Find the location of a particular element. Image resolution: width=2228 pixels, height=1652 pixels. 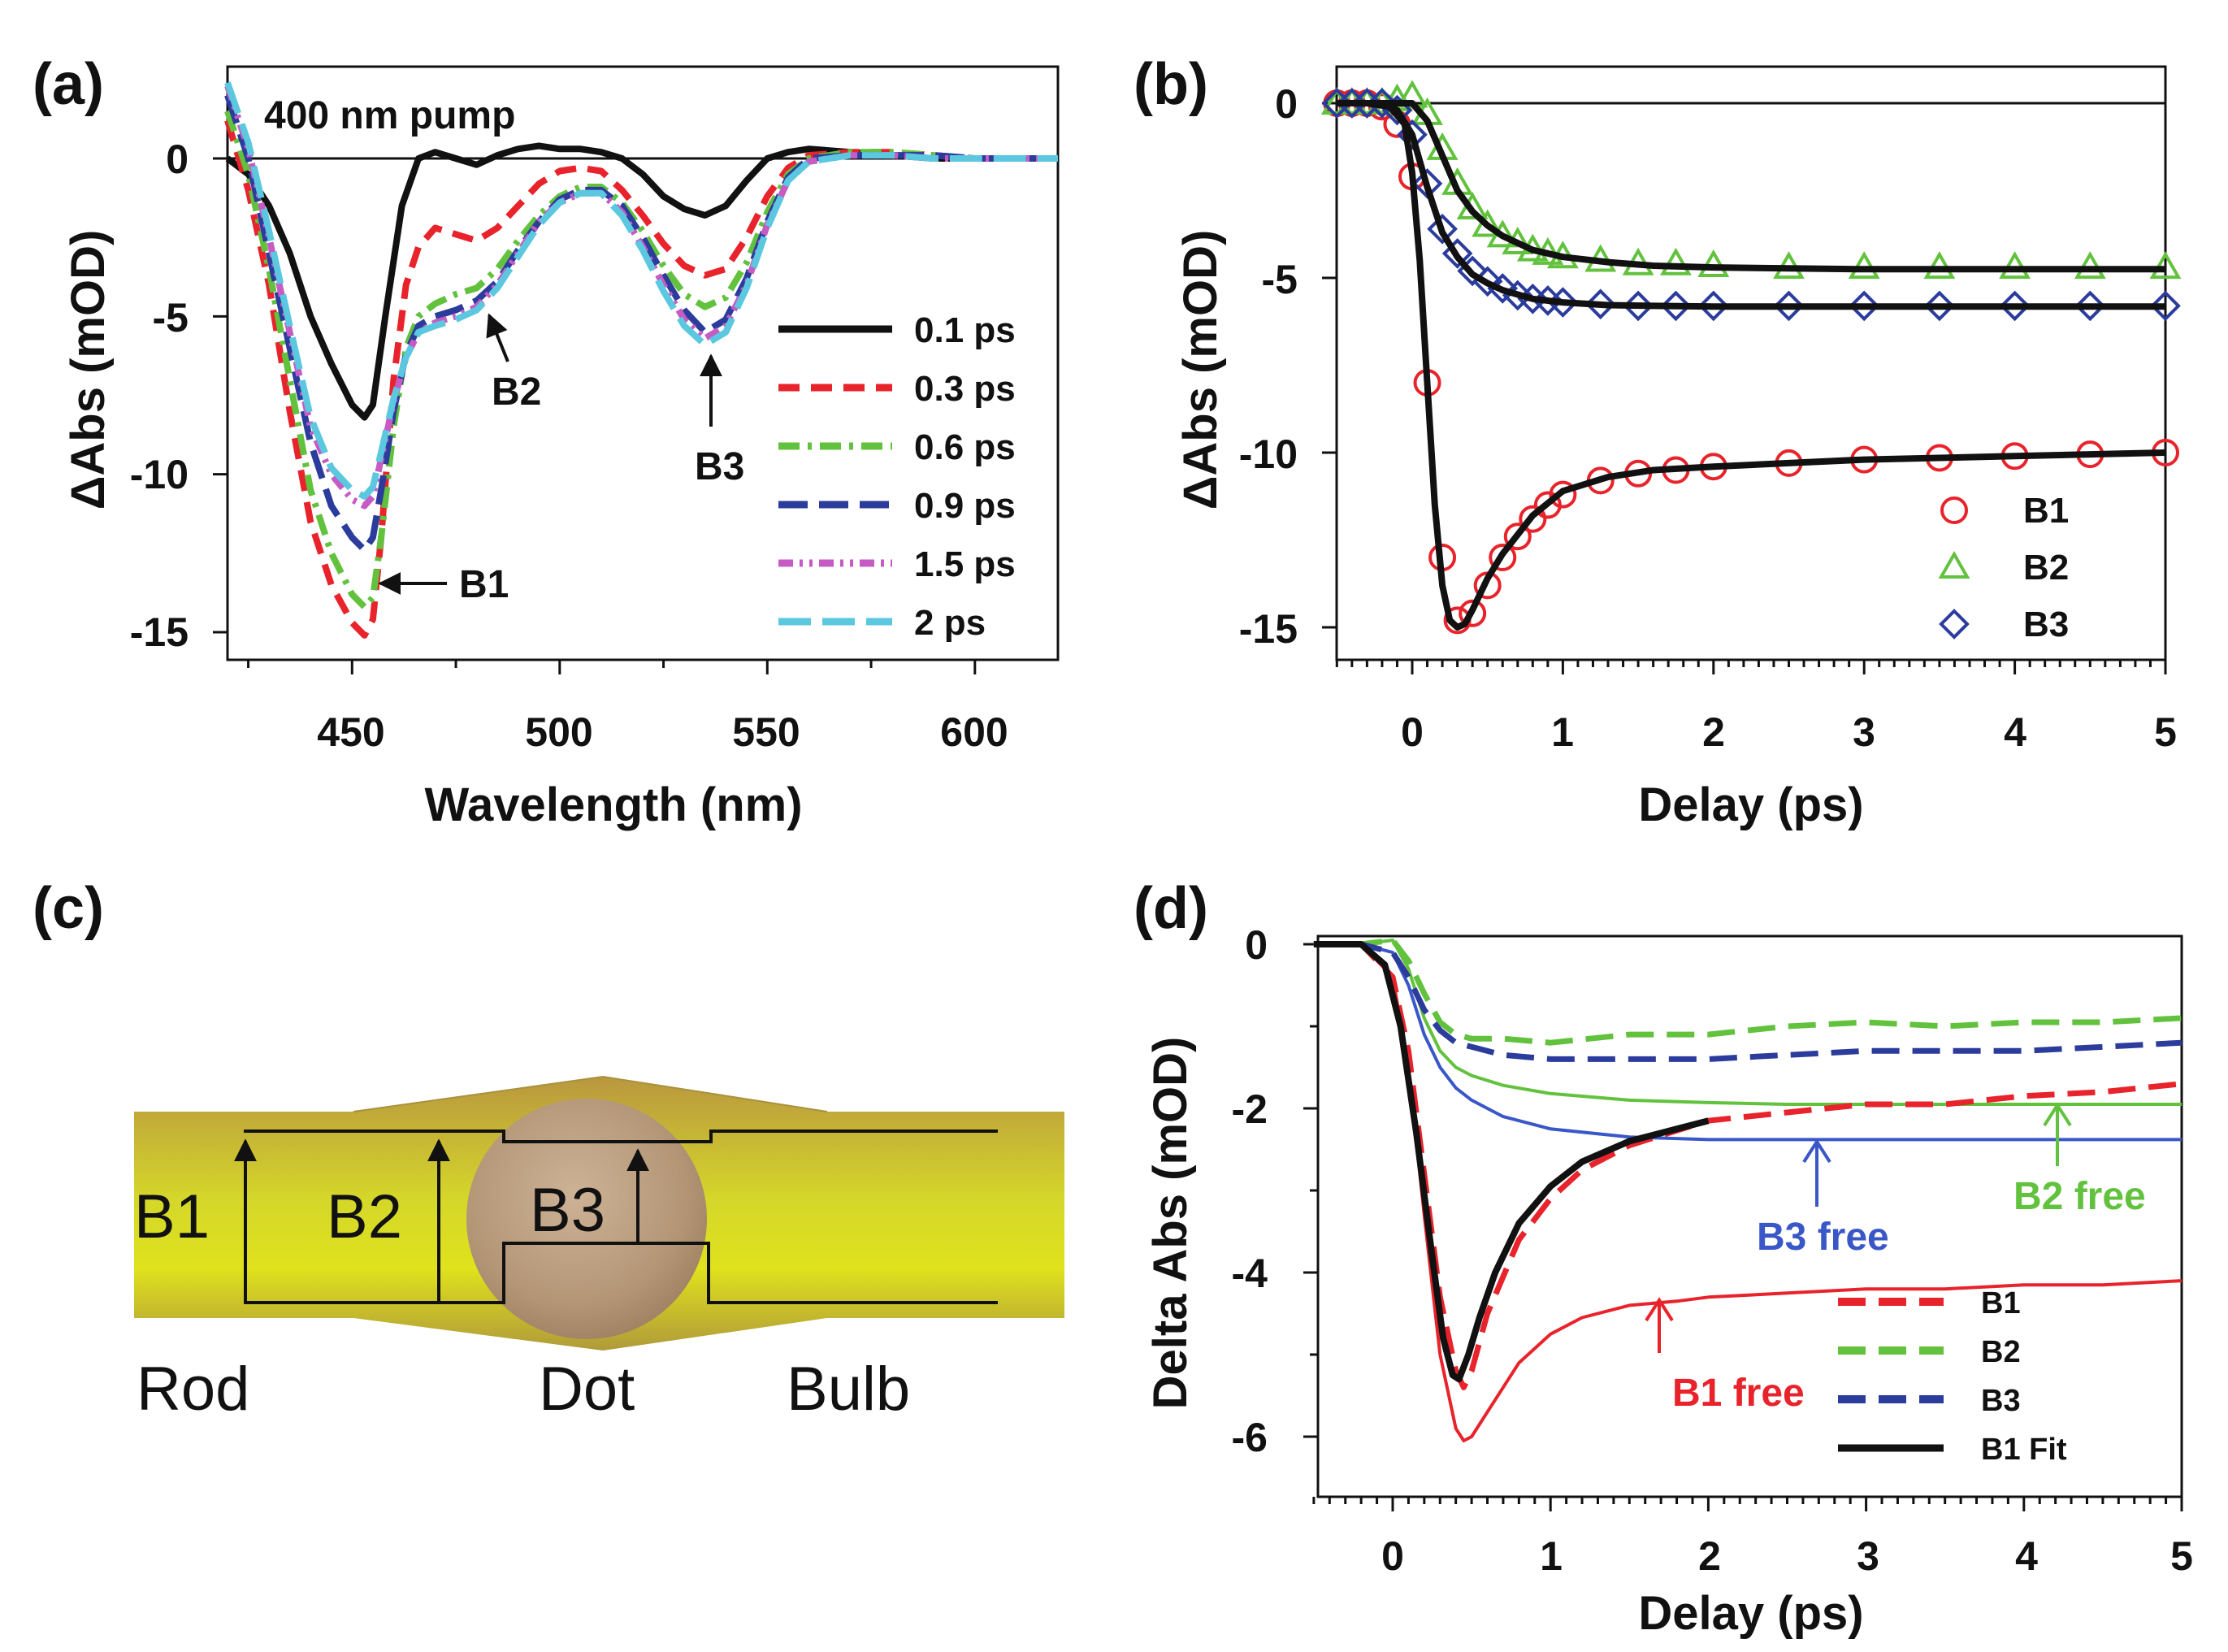

series-b3-free-line is located at coordinates (1747, 1042).